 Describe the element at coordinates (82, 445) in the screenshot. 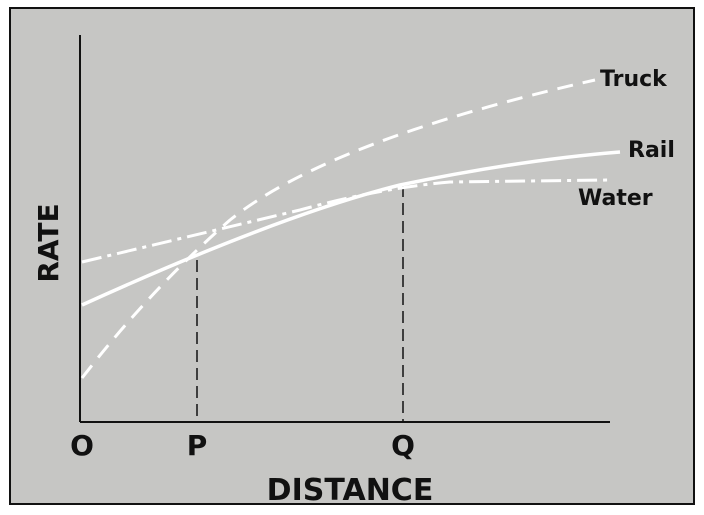

I see `point-label: O` at that location.